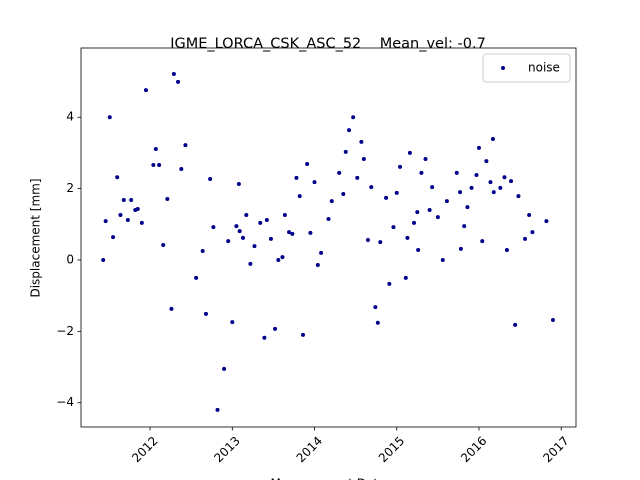 The width and height of the screenshot is (640, 480). What do you see at coordinates (503, 68) in the screenshot?
I see `legend-marker` at bounding box center [503, 68].